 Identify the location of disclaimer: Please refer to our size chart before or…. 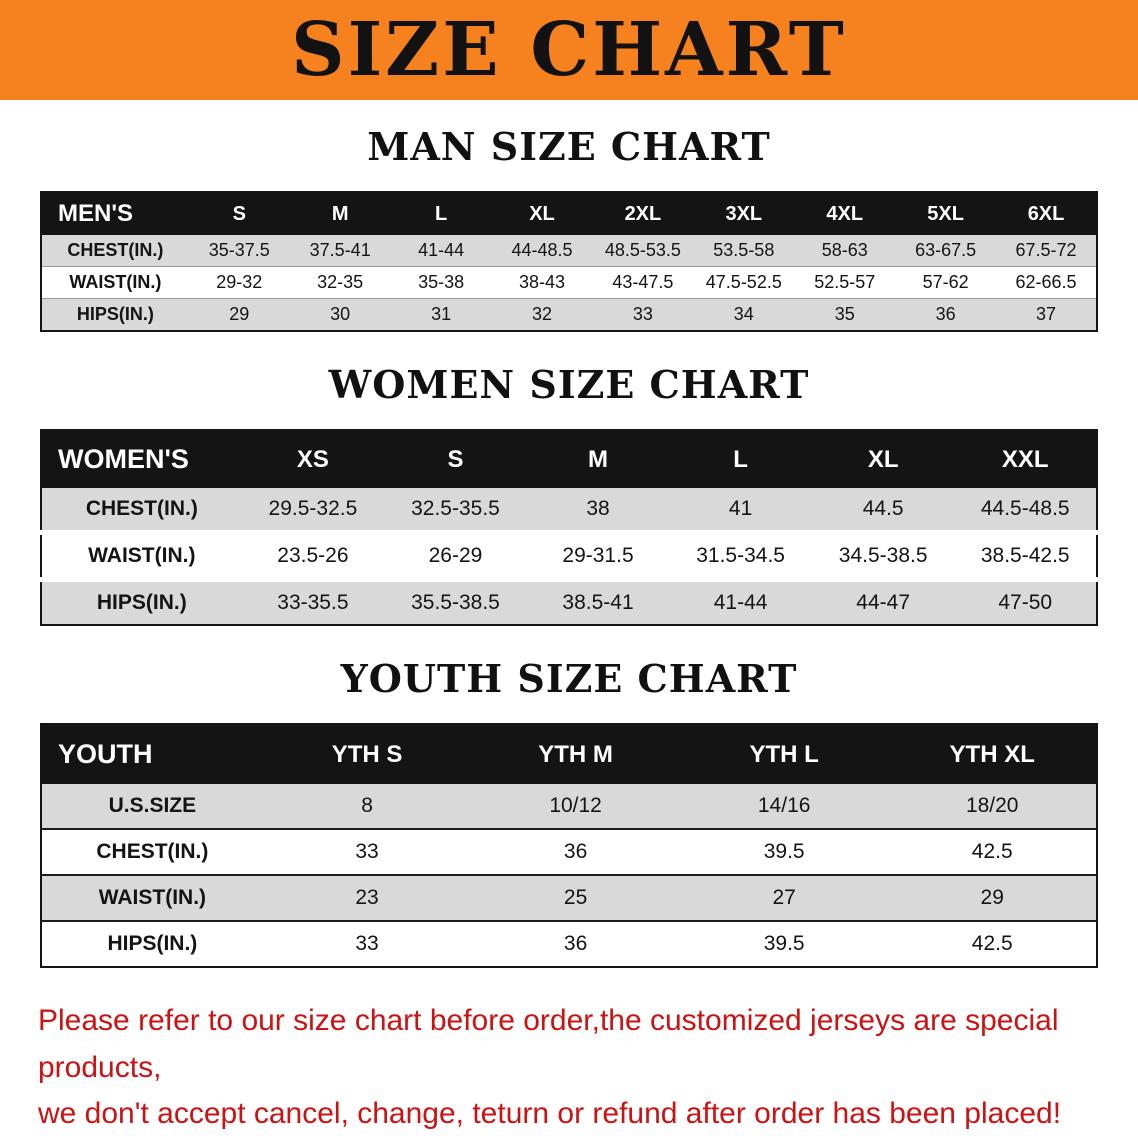
(569, 1068).